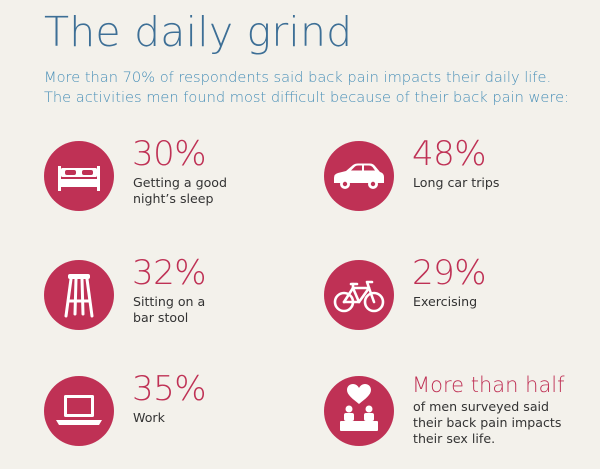 Image resolution: width=600 pixels, height=469 pixels. I want to click on stat-value: 35%, so click(169, 389).